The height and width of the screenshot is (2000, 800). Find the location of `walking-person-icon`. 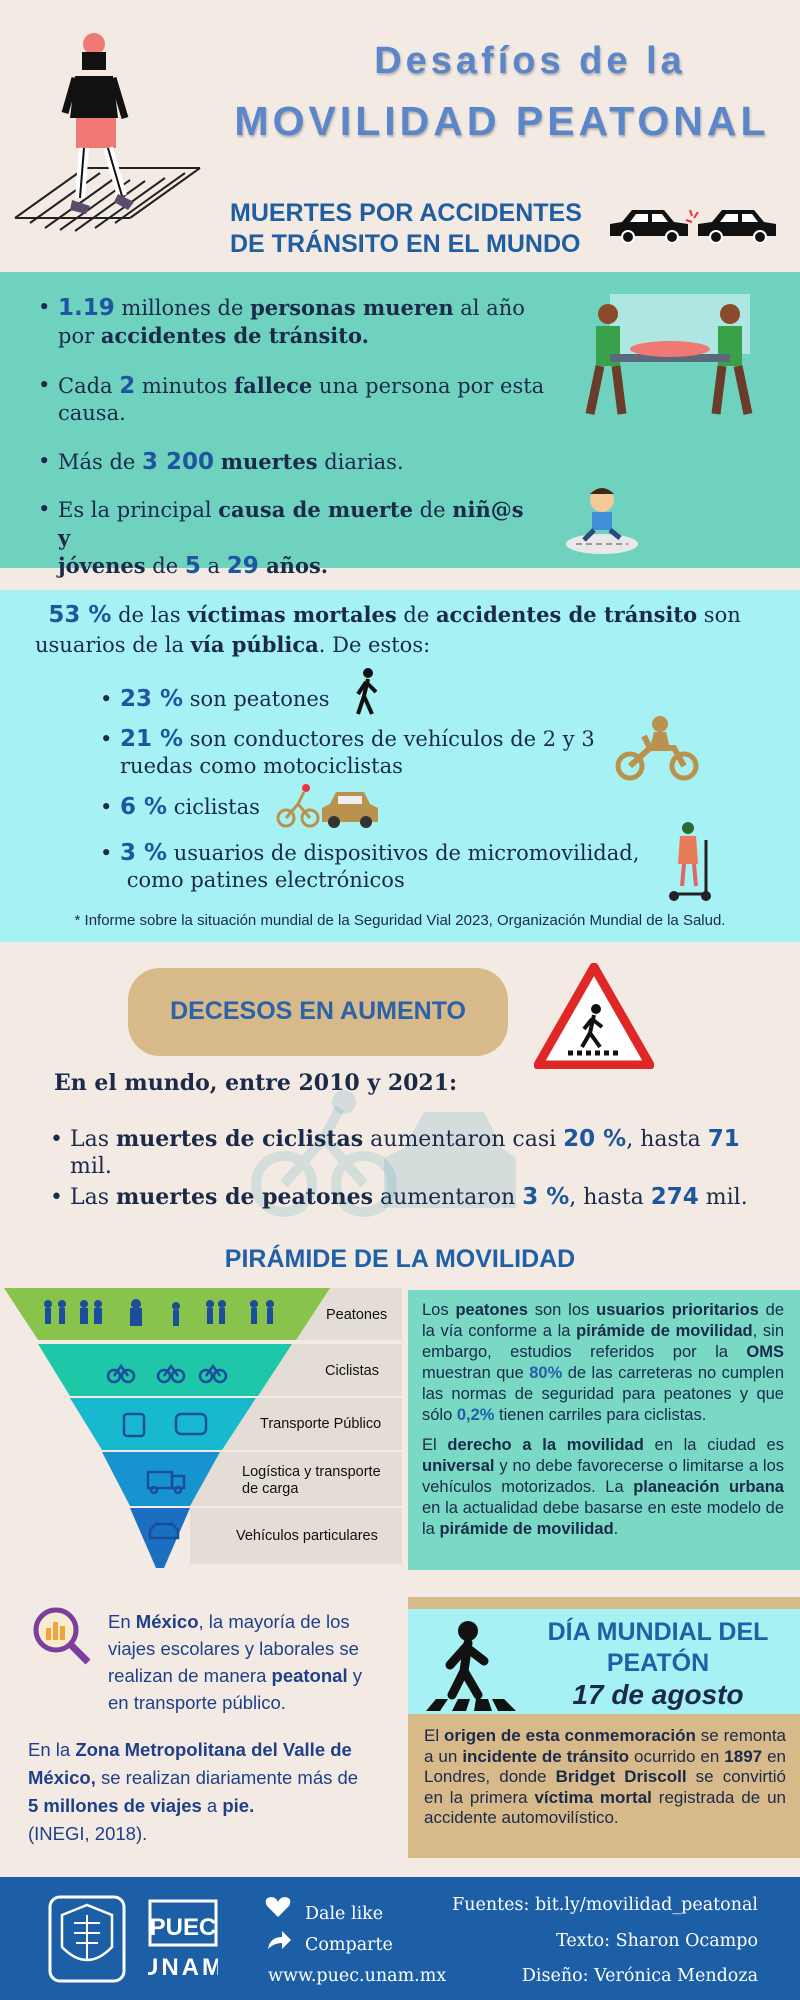

walking-person-icon is located at coordinates (367, 691).